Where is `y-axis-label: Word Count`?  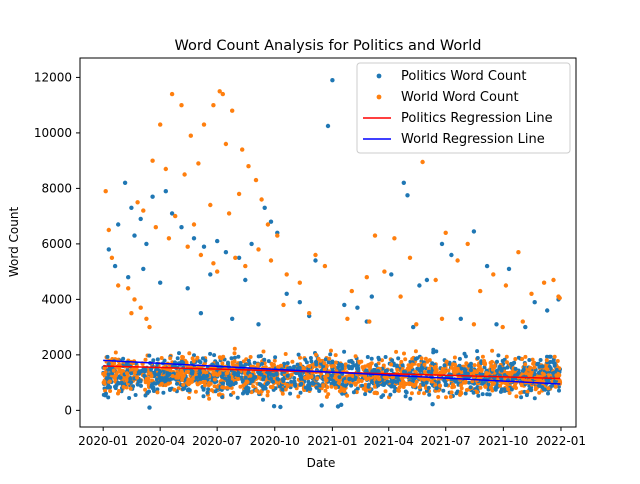
y-axis-label: Word Count is located at coordinates (14, 242).